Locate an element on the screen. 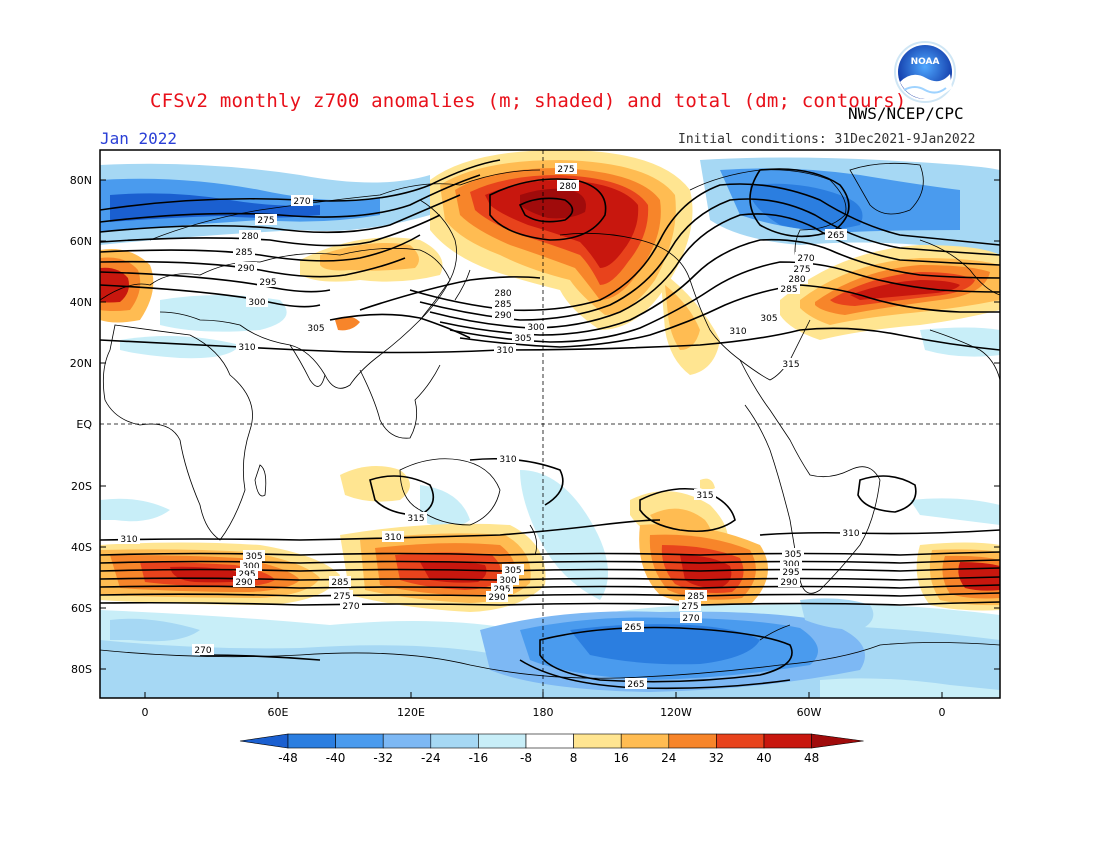  colorbar-label: 48 is located at coordinates (811, 758).